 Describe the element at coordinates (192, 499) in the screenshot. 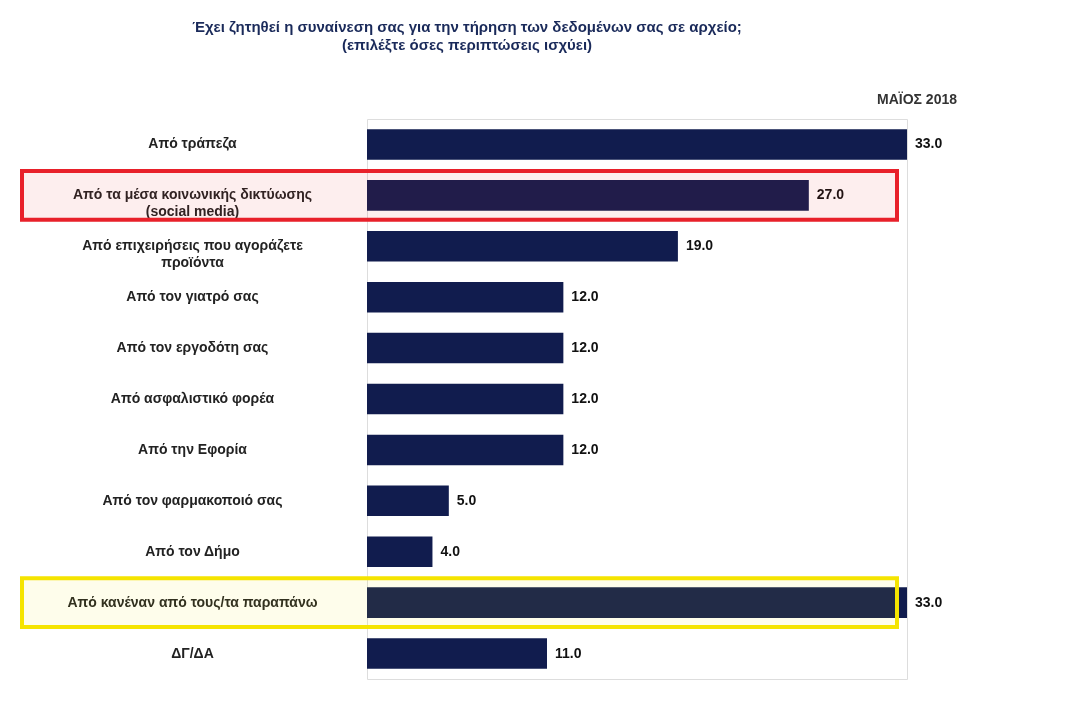

I see `y-tick-label: Από τον φαρμακοποιό σας` at that location.